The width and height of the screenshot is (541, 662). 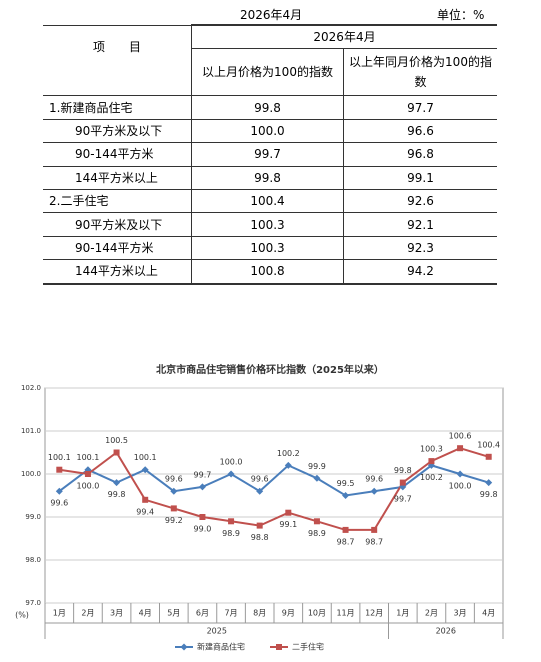 I want to click on table-cell: 100.4, so click(x=267, y=201).